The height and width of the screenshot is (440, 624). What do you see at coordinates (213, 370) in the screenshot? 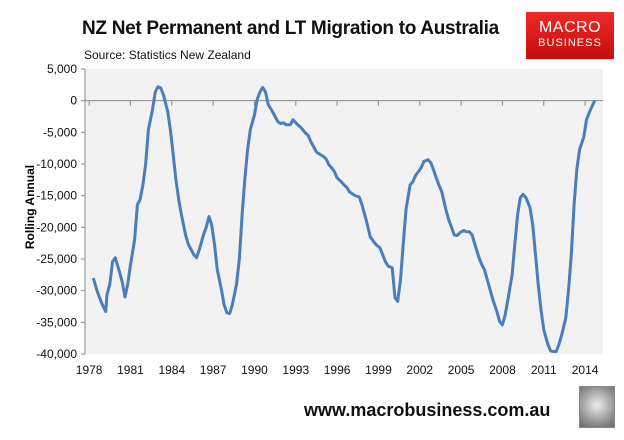
I see `x-tick-label: 1987` at bounding box center [213, 370].